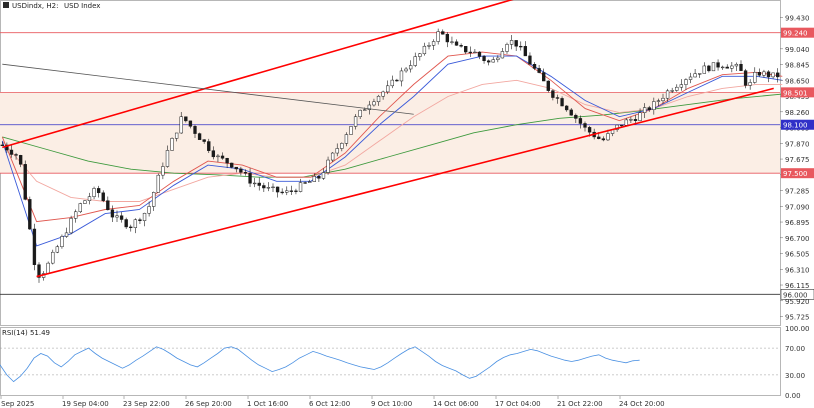 The height and width of the screenshot is (408, 814). I want to click on price-tick-label: 99.430, so click(797, 18).